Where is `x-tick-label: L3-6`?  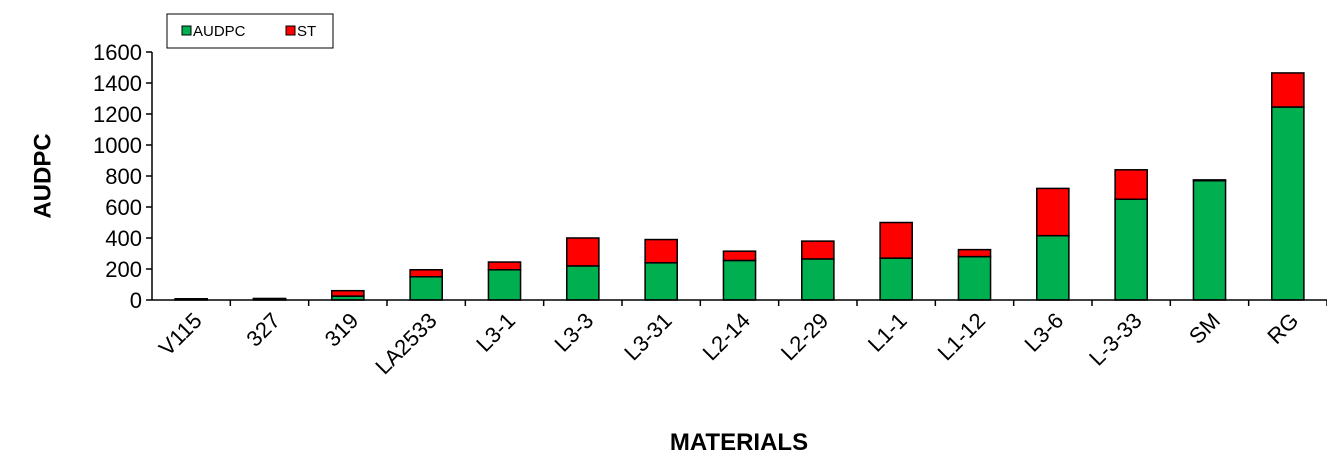 x-tick-label: L3-6 is located at coordinates (1044, 332).